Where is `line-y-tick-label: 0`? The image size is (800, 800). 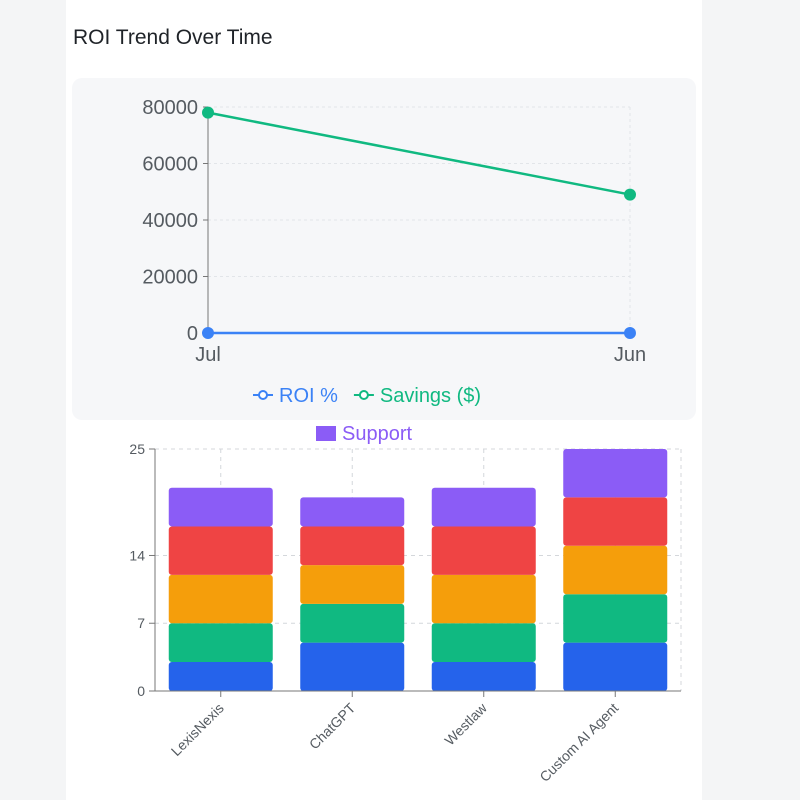 line-y-tick-label: 0 is located at coordinates (192, 334).